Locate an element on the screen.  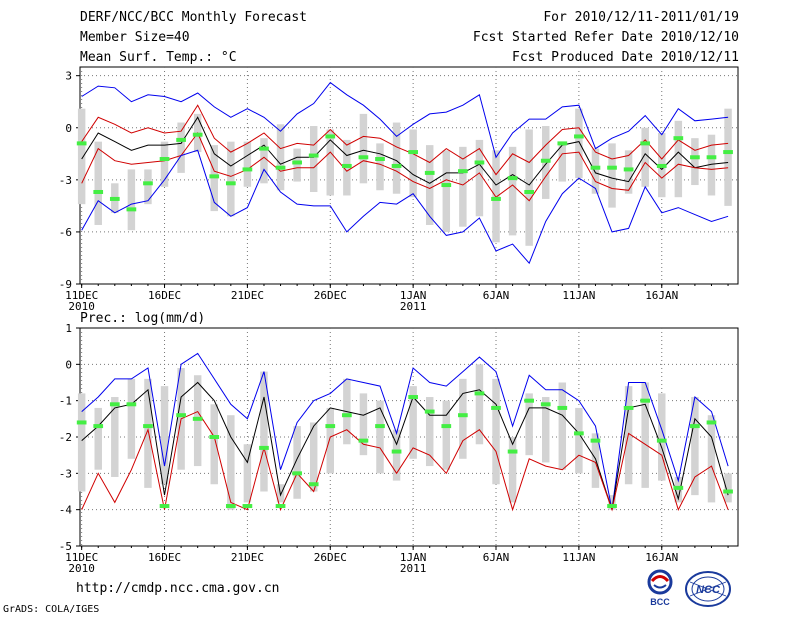
ncc-logo: NCC is located at coordinates (708, 589).